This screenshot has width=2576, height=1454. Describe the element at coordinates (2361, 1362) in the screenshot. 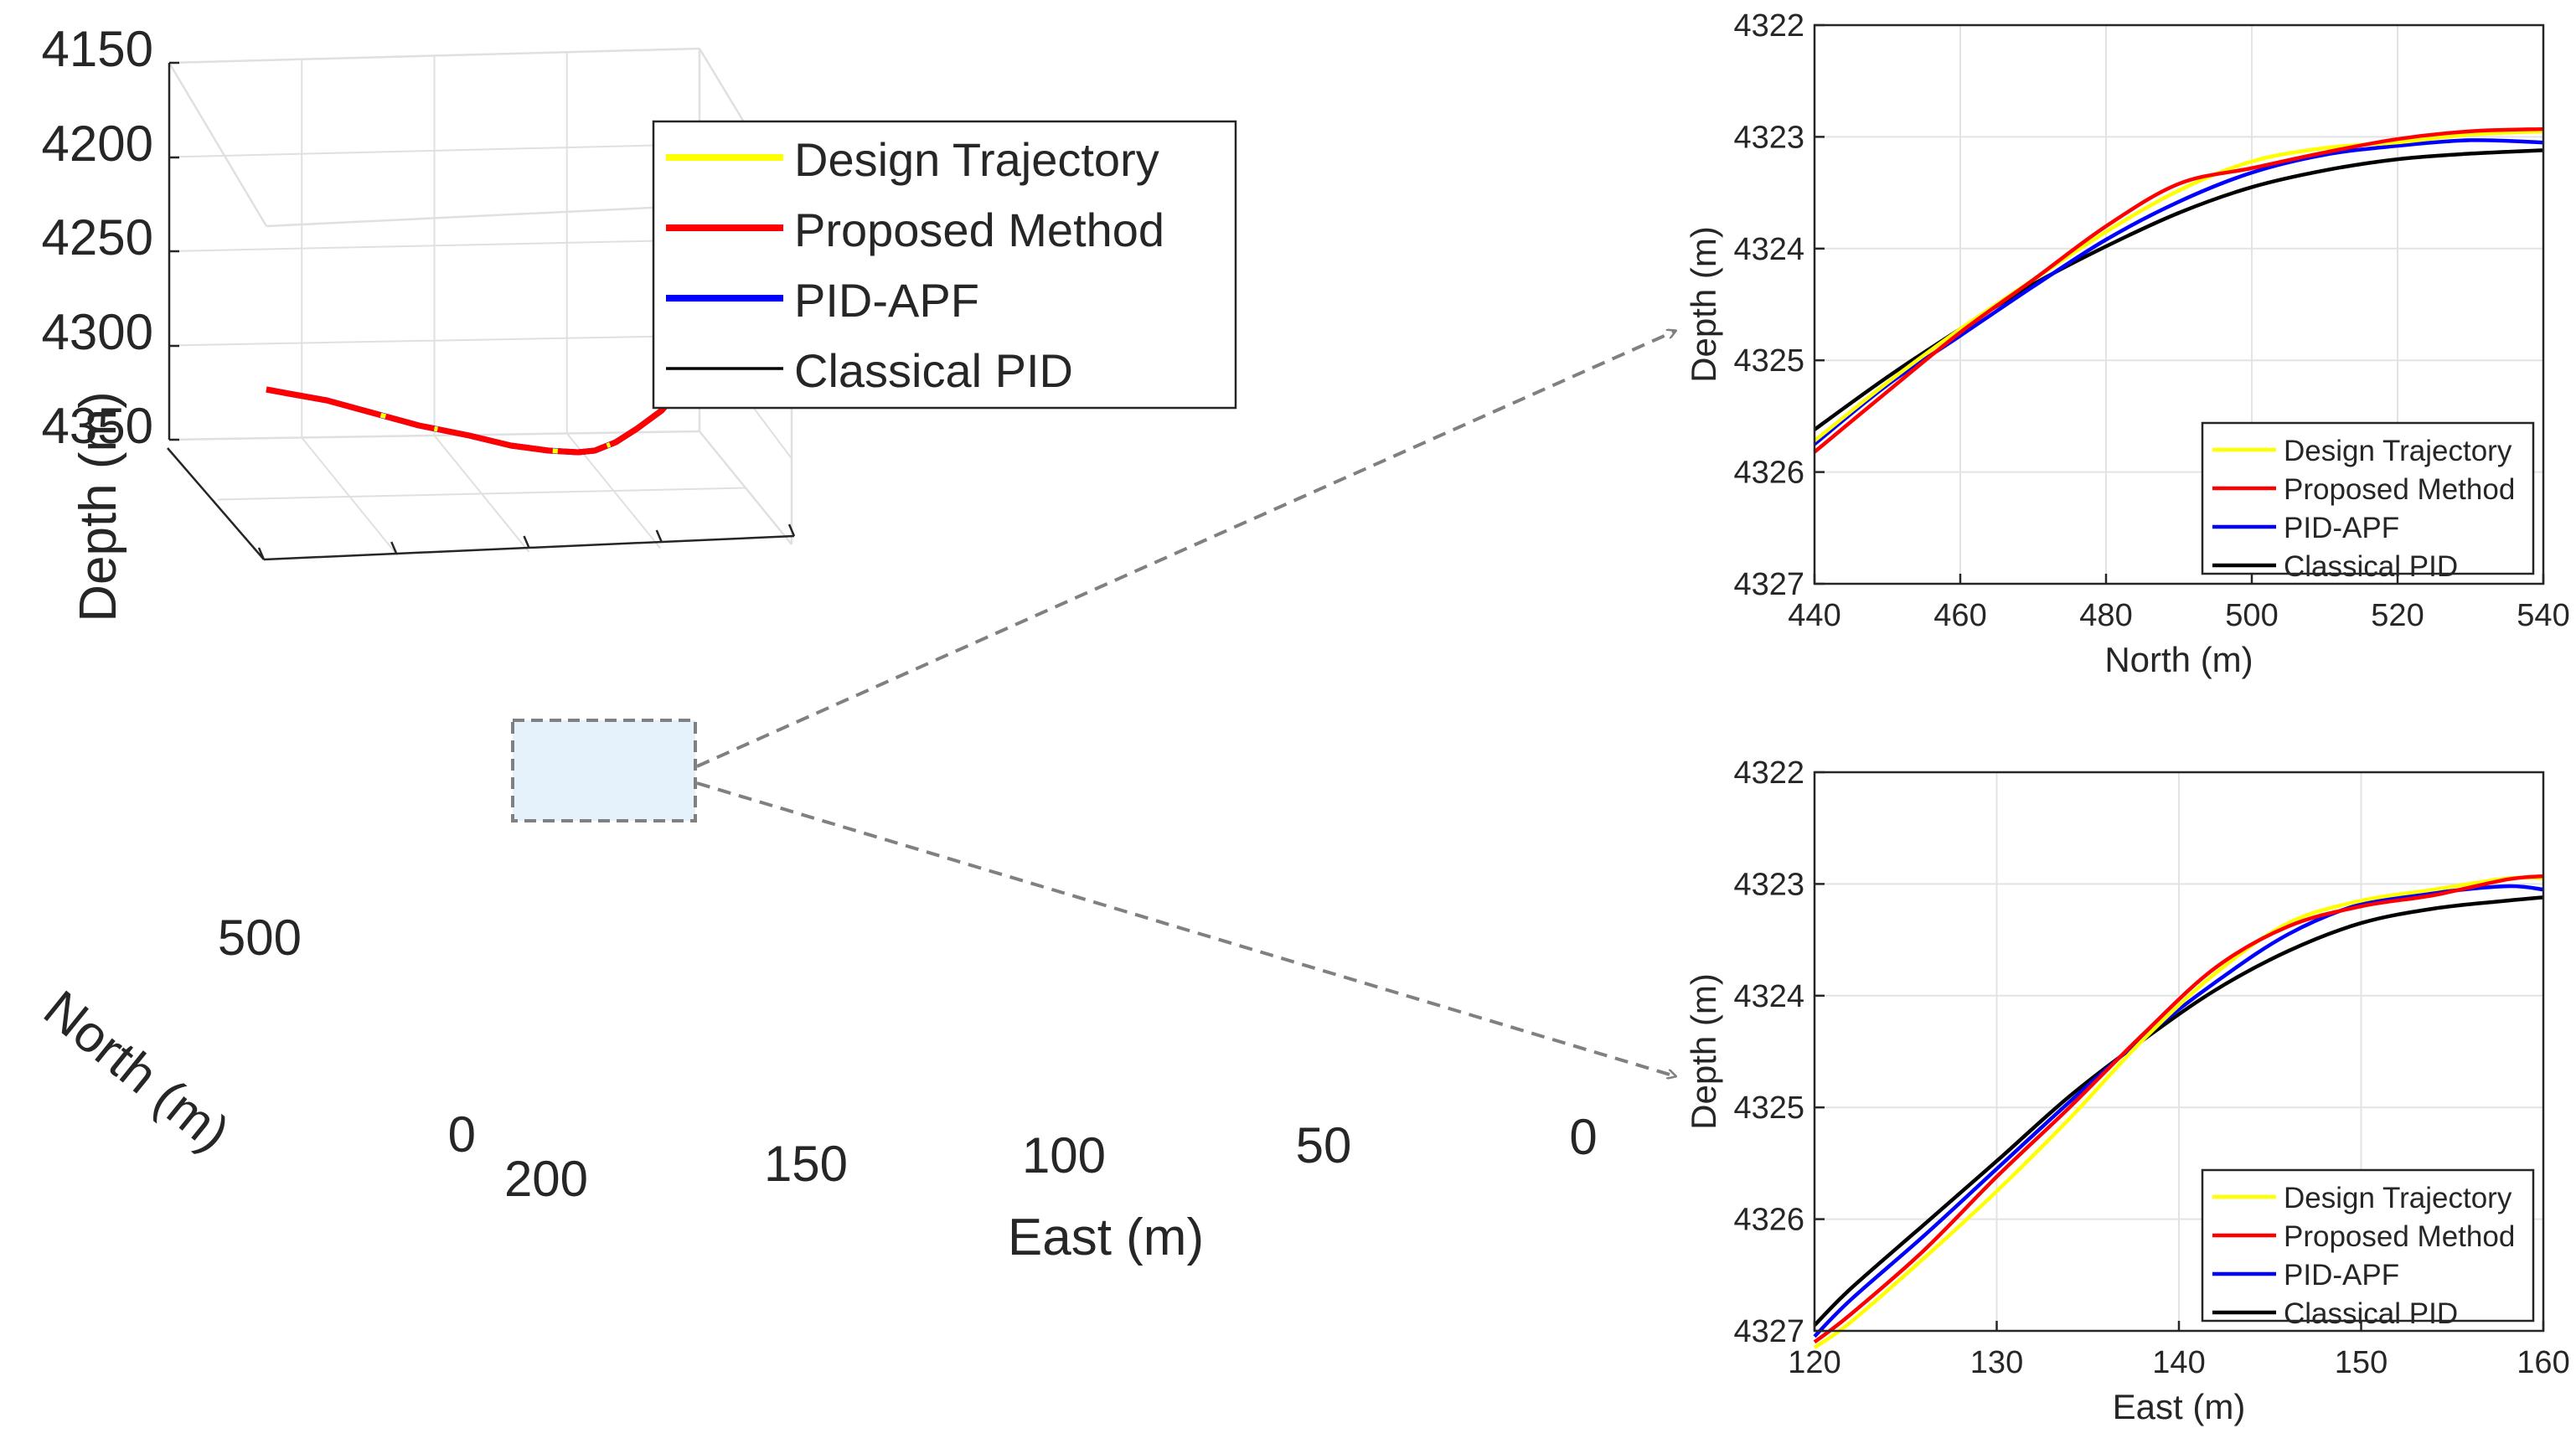

I see `x-tick-label: 150` at that location.